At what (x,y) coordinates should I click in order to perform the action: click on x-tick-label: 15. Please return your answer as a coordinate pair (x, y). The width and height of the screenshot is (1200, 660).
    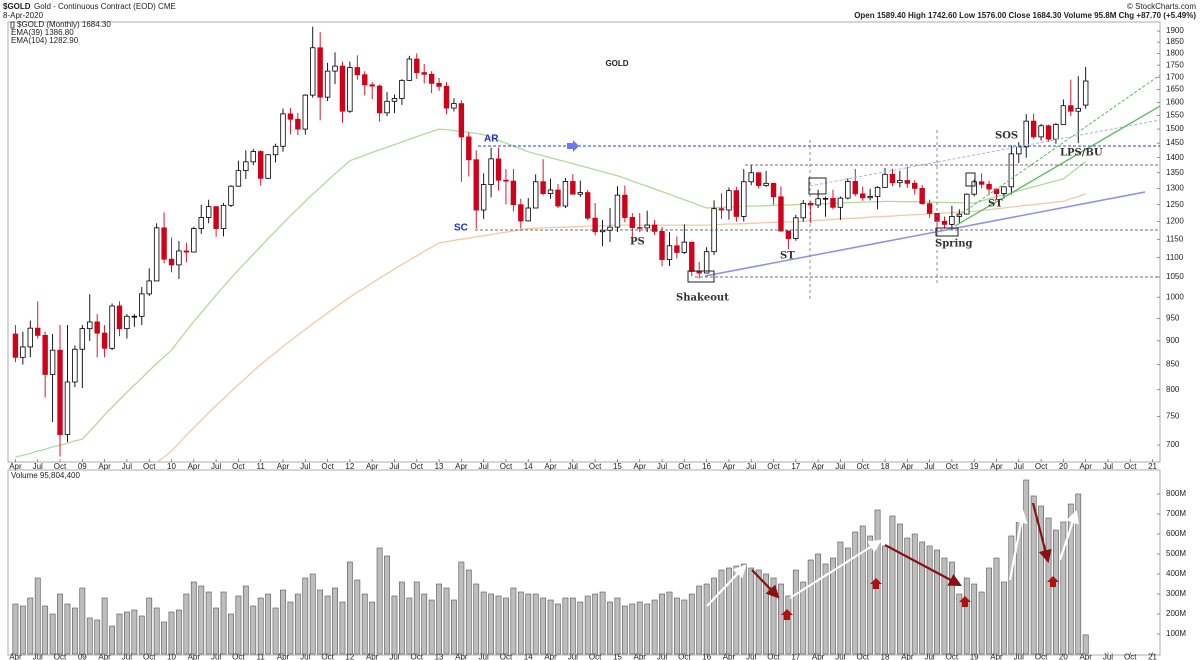
    Looking at the image, I should click on (617, 466).